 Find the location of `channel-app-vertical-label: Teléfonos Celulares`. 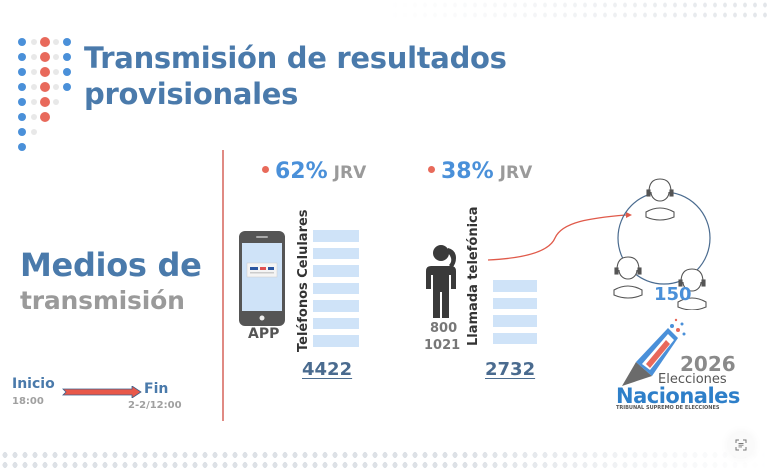

channel-app-vertical-label: Teléfonos Celulares is located at coordinates (303, 280).